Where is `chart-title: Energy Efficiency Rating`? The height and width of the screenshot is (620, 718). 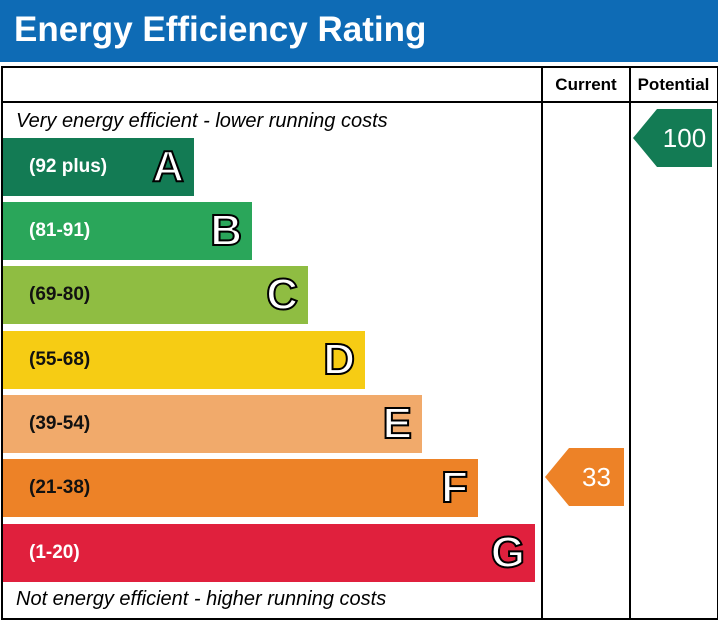
chart-title: Energy Efficiency Rating is located at coordinates (220, 29).